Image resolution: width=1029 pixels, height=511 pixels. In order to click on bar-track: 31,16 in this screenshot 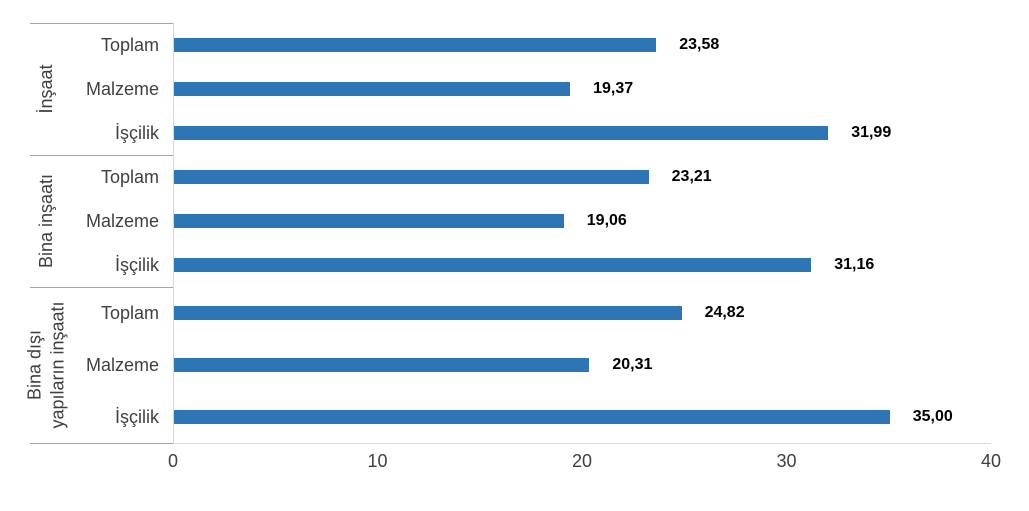, I will do `click(601, 265)`.